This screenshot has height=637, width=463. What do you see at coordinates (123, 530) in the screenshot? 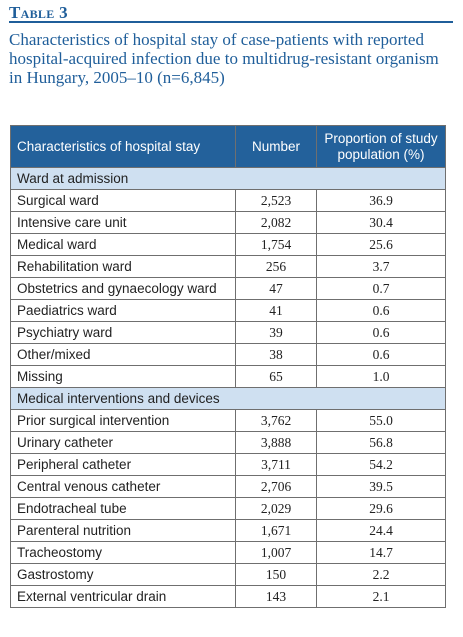
I see `row-label: Parenteral nutrition` at bounding box center [123, 530].